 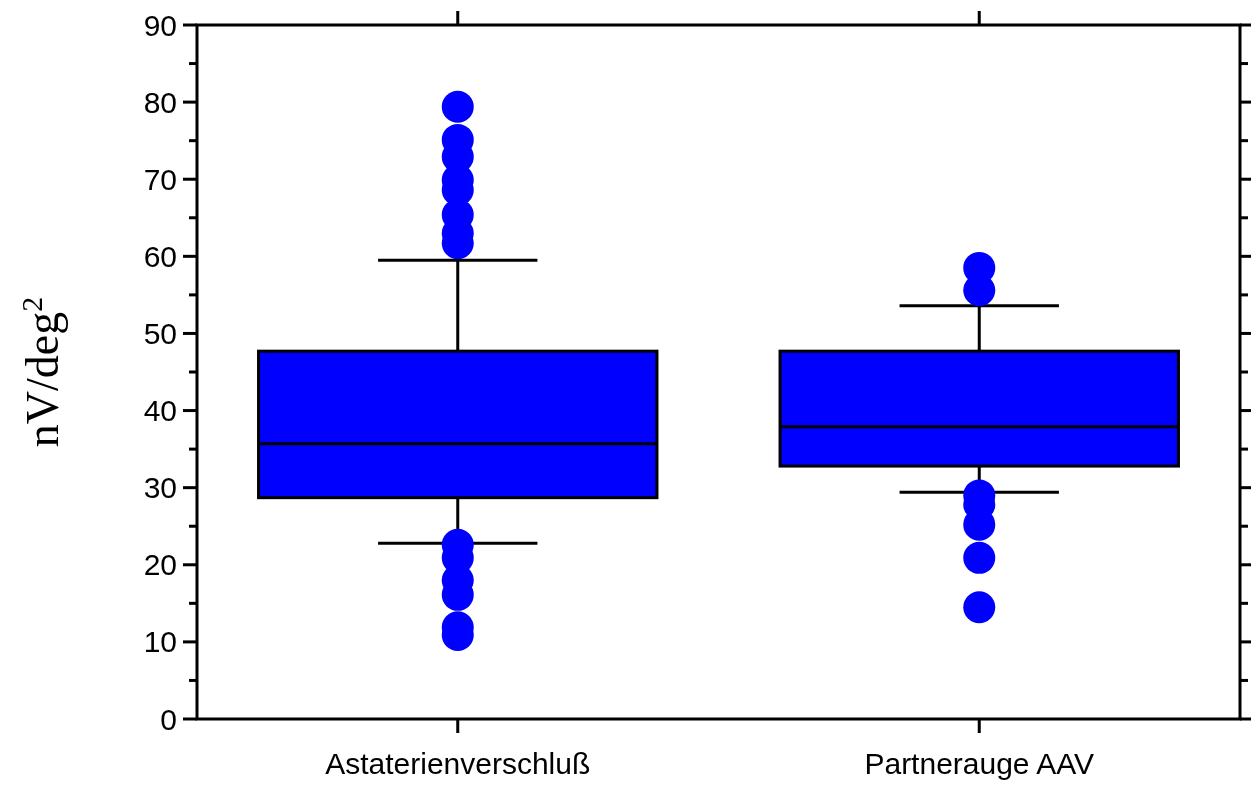 What do you see at coordinates (160, 488) in the screenshot?
I see `y-tick-label: 30` at bounding box center [160, 488].